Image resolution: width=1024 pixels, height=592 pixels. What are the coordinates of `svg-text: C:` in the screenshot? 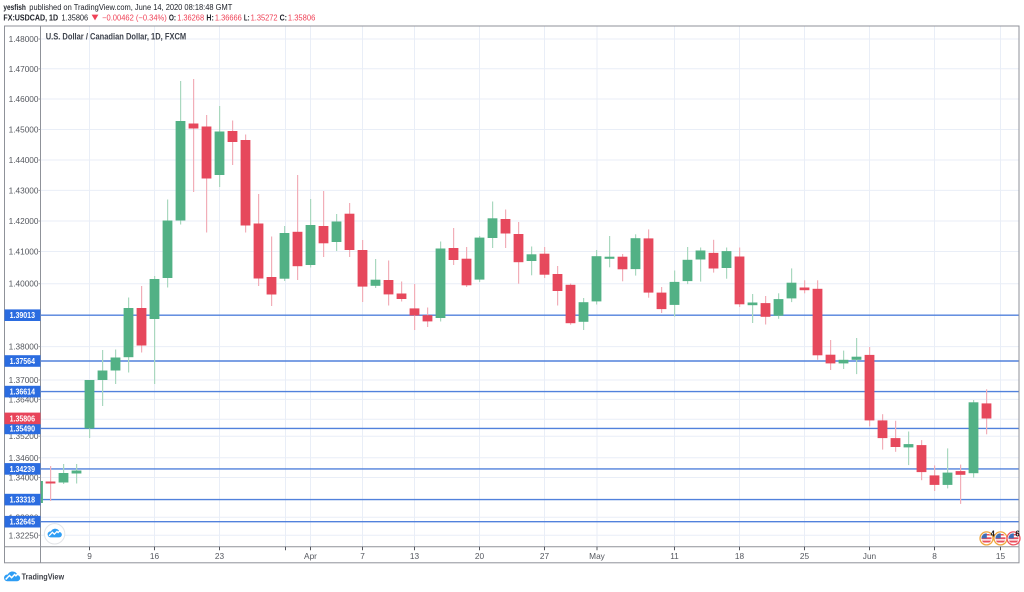 It's located at (283, 17).